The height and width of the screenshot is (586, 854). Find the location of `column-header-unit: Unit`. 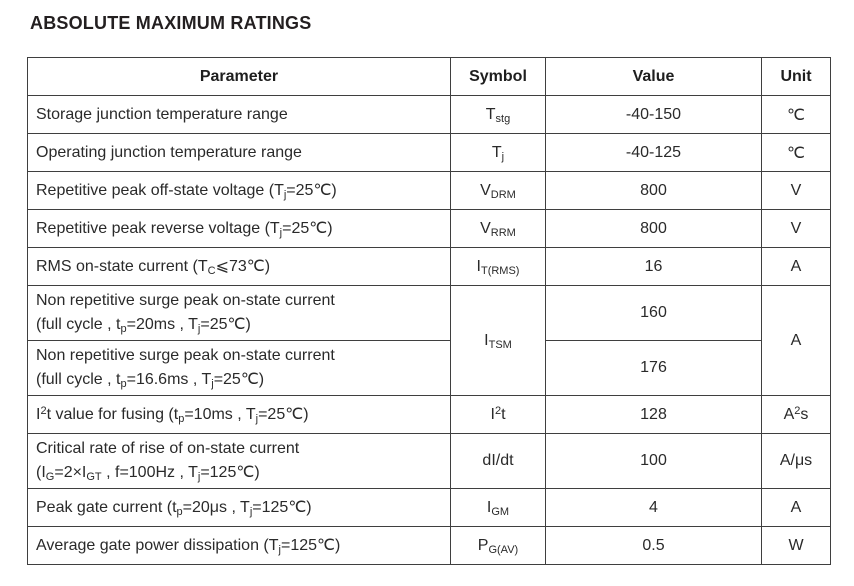

column-header-unit: Unit is located at coordinates (796, 76).